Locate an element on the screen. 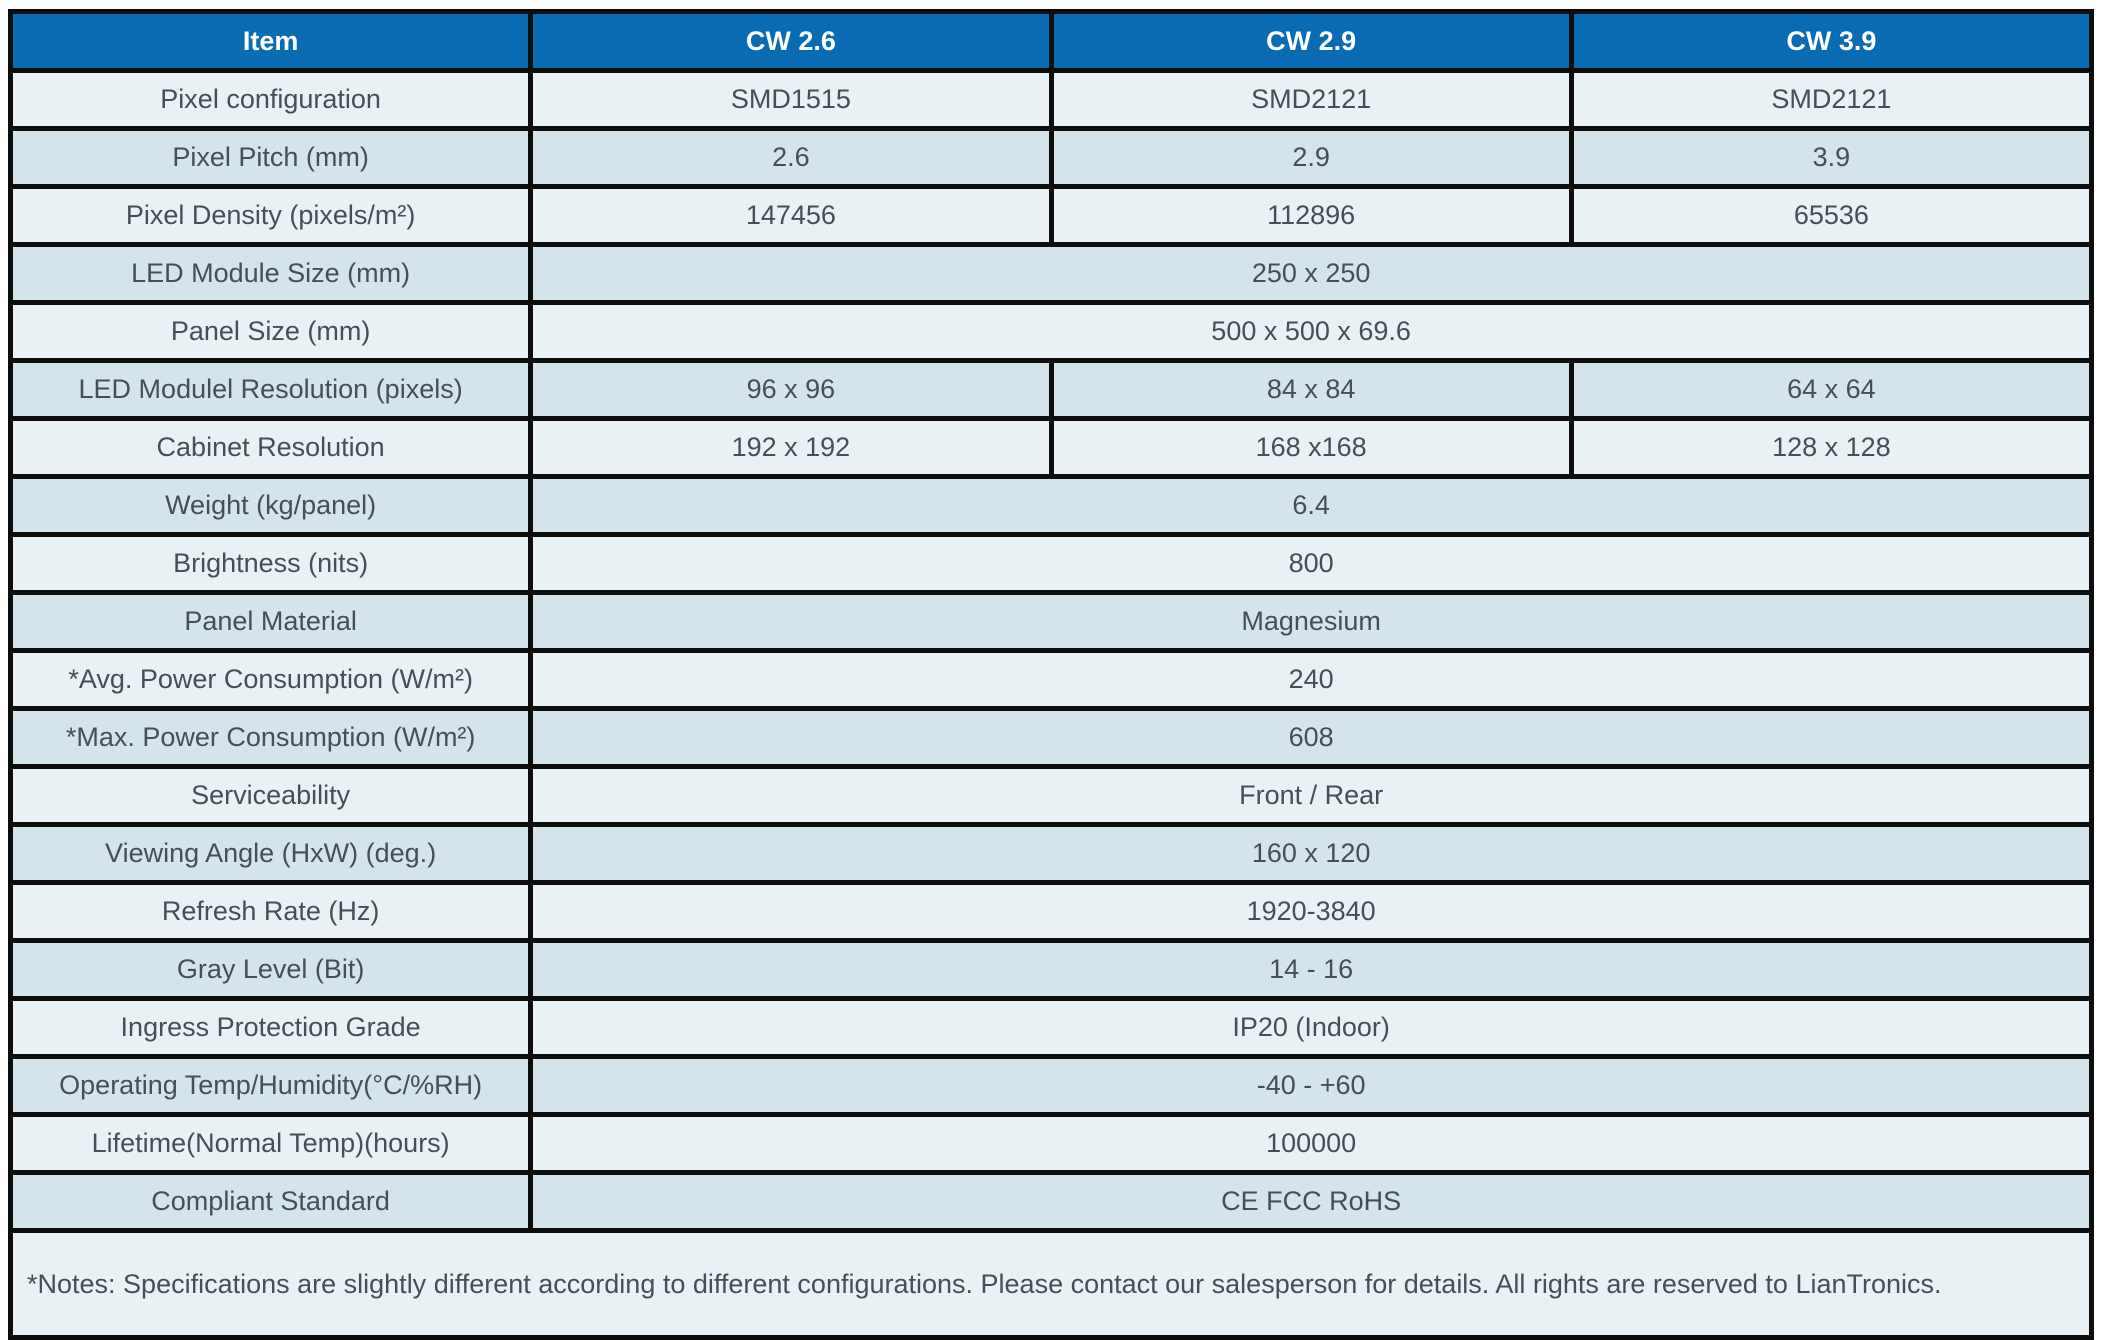  cell-value: 192 x 192 is located at coordinates (791, 447).